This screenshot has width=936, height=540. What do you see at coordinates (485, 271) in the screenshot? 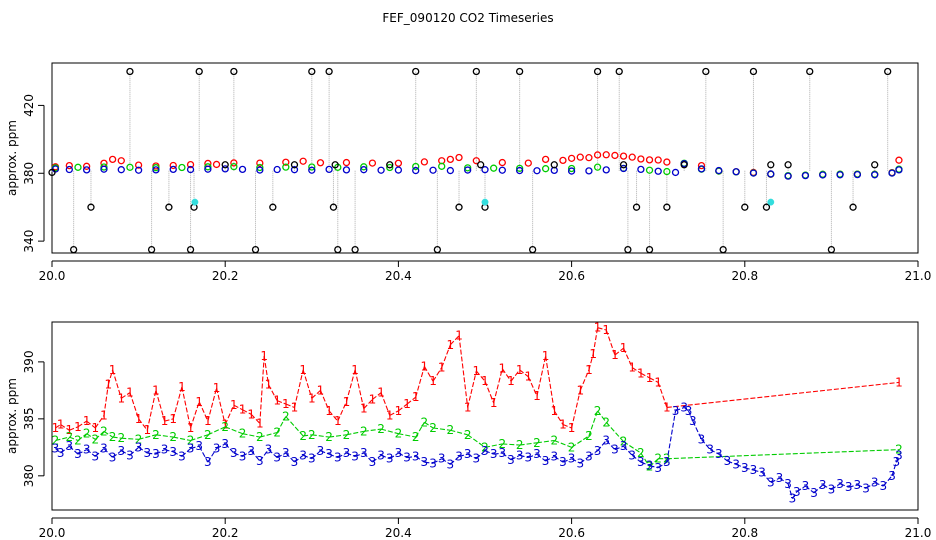
I see `x-axis: 20.0 20.2 20.4 20.6 20.8 21.0` at bounding box center [485, 271].